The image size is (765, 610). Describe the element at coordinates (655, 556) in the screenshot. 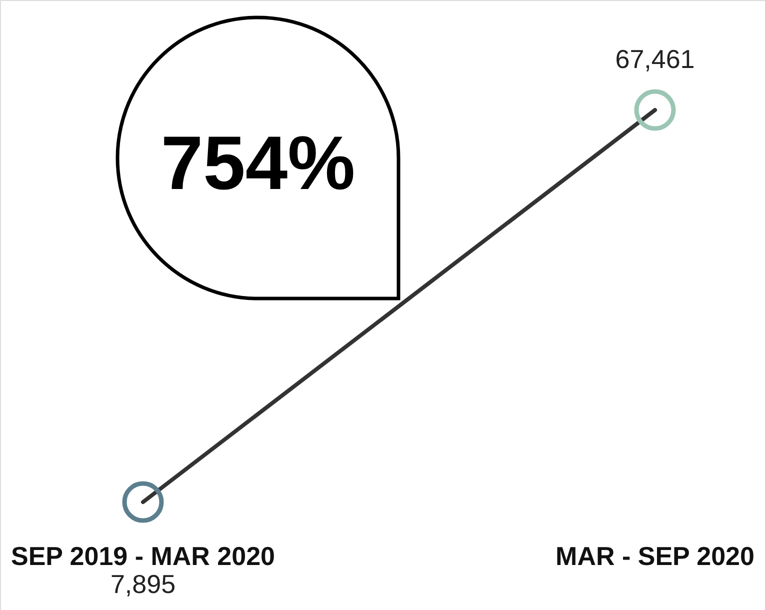

I see `x-tick-label: MAR - SEP 2020` at that location.